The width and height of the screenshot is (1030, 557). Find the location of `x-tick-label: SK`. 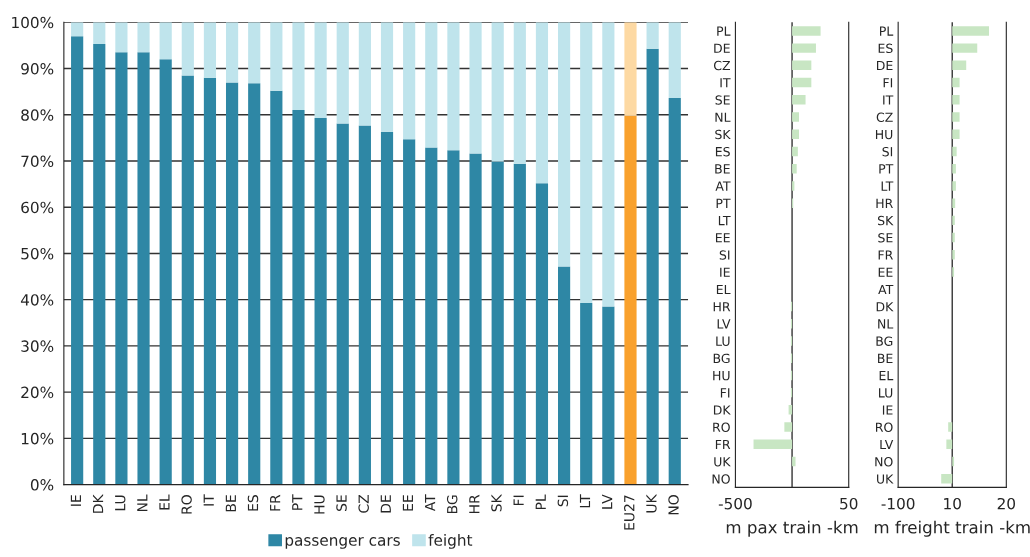

x-tick-label: SK is located at coordinates (496, 503).